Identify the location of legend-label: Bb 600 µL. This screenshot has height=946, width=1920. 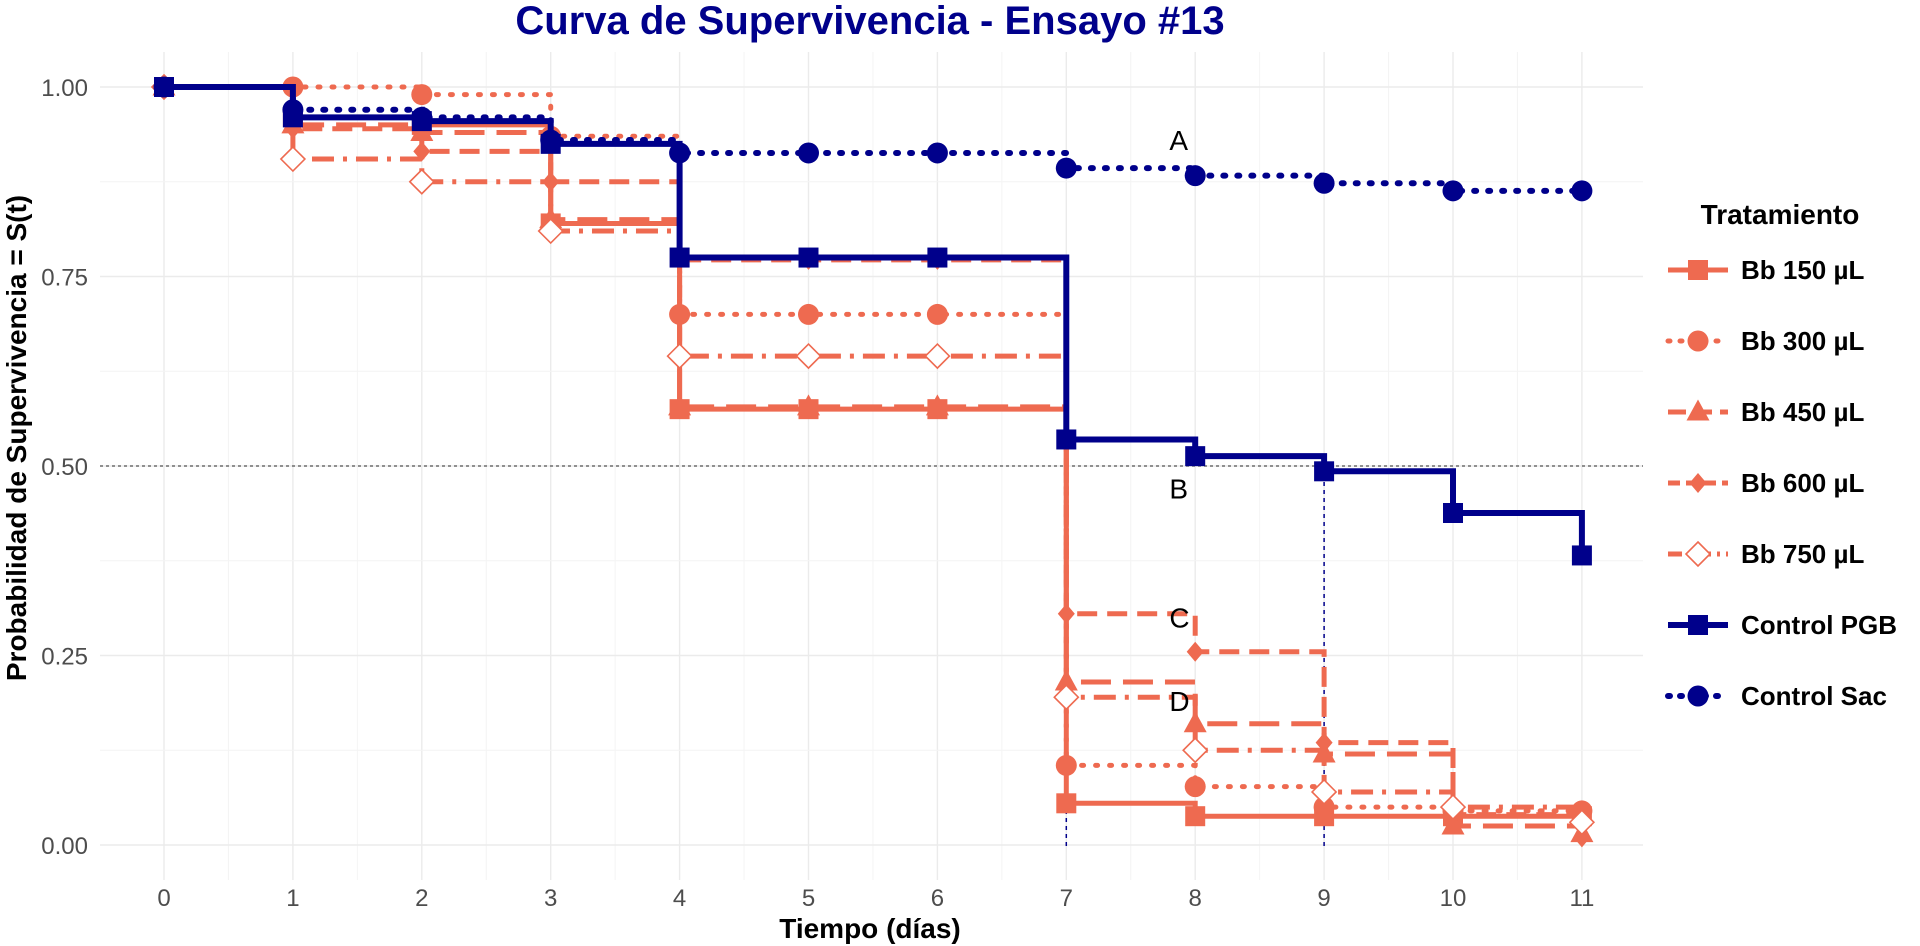
(1802, 483).